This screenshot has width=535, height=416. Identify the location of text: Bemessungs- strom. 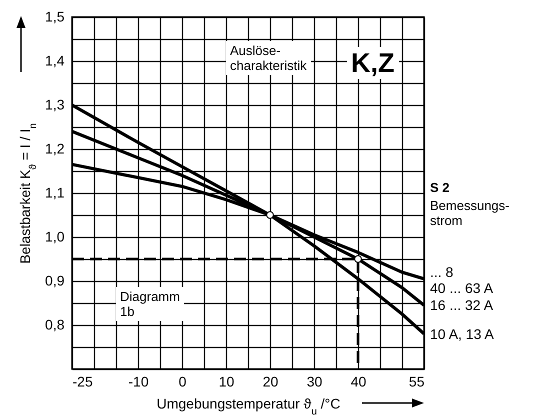
(470, 213).